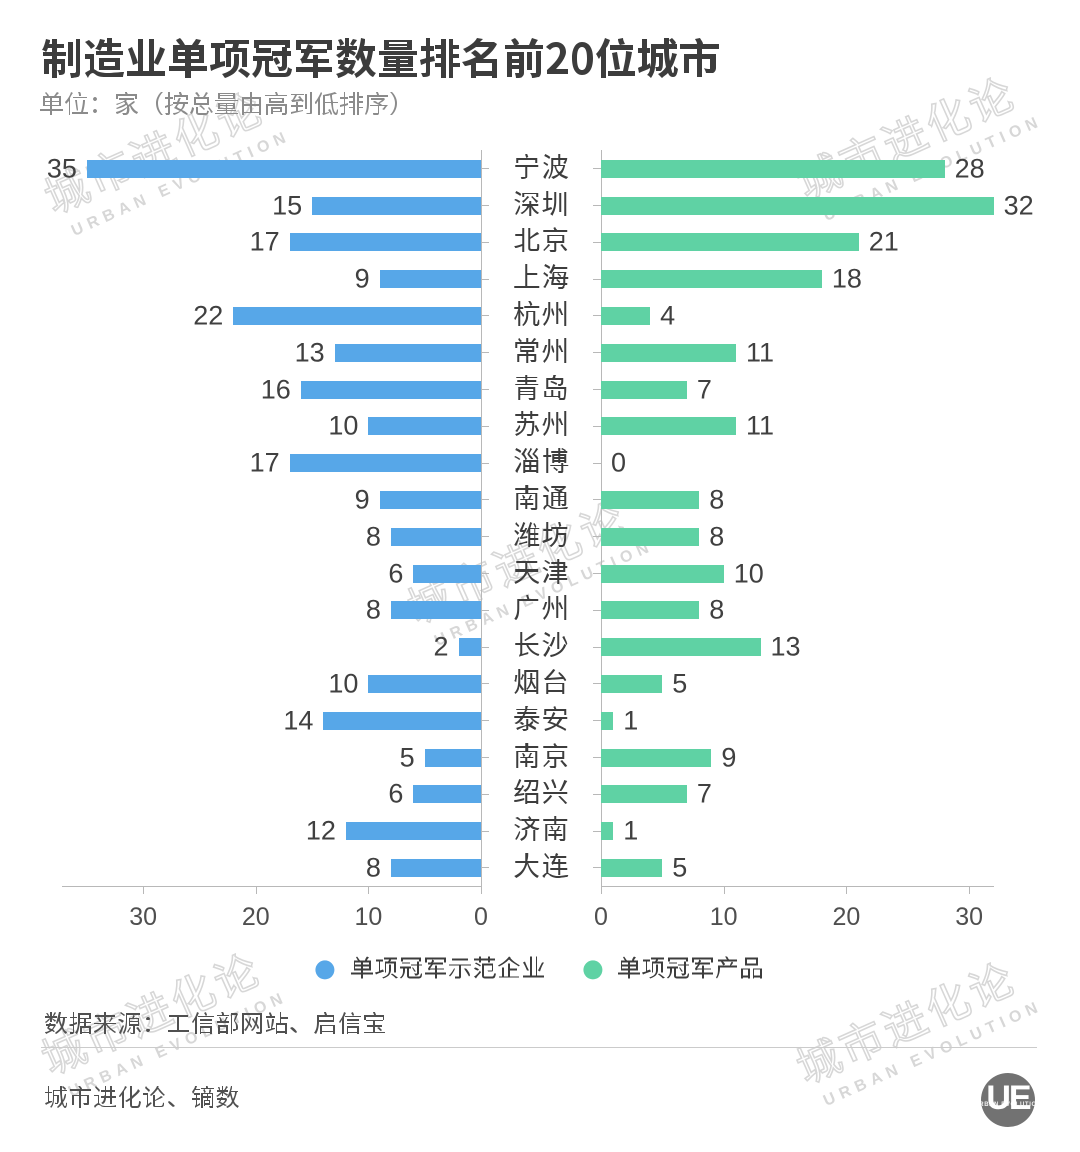  Describe the element at coordinates (376, 205) in the screenshot. I see `bar-demo-深圳: 15` at that location.